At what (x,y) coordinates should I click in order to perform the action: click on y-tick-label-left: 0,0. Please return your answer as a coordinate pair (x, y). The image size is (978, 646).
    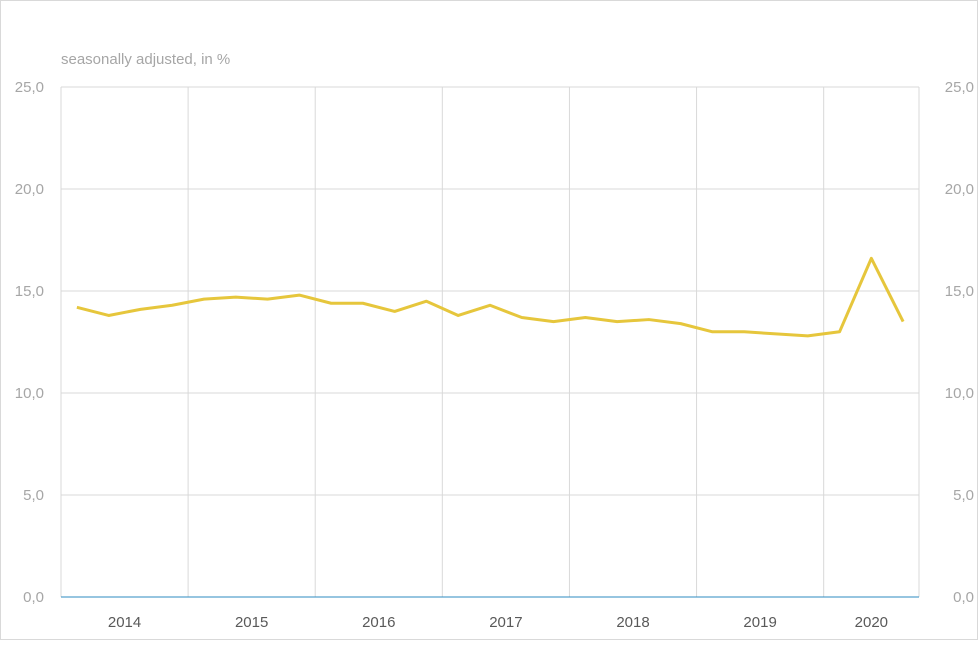
    Looking at the image, I should click on (33, 597).